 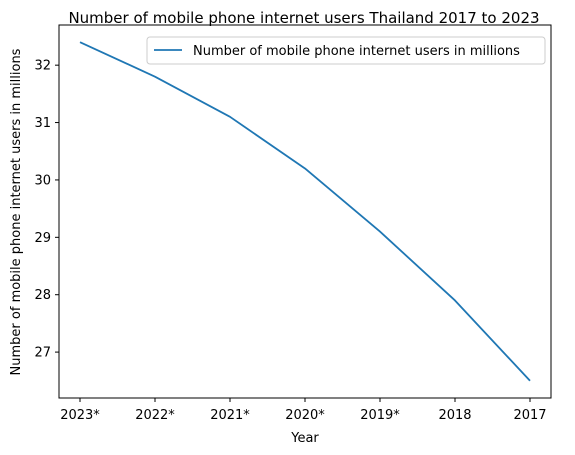 What do you see at coordinates (42, 238) in the screenshot?
I see `y-tick-label: 29` at bounding box center [42, 238].